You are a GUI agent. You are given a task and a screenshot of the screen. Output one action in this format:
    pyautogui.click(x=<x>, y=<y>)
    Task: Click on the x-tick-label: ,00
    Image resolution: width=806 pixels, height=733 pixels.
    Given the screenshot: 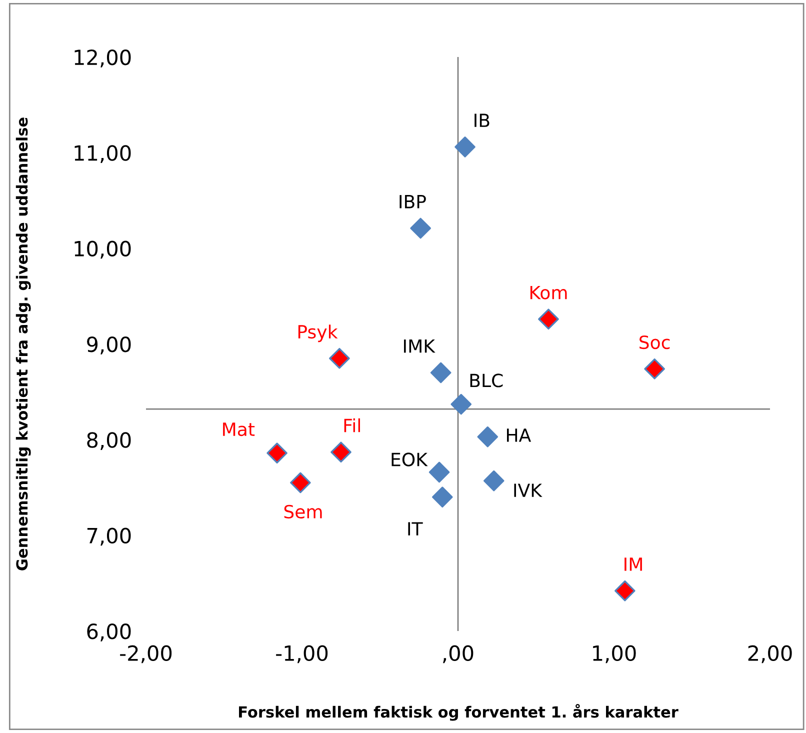 What is the action you would take?
    pyautogui.click(x=458, y=654)
    